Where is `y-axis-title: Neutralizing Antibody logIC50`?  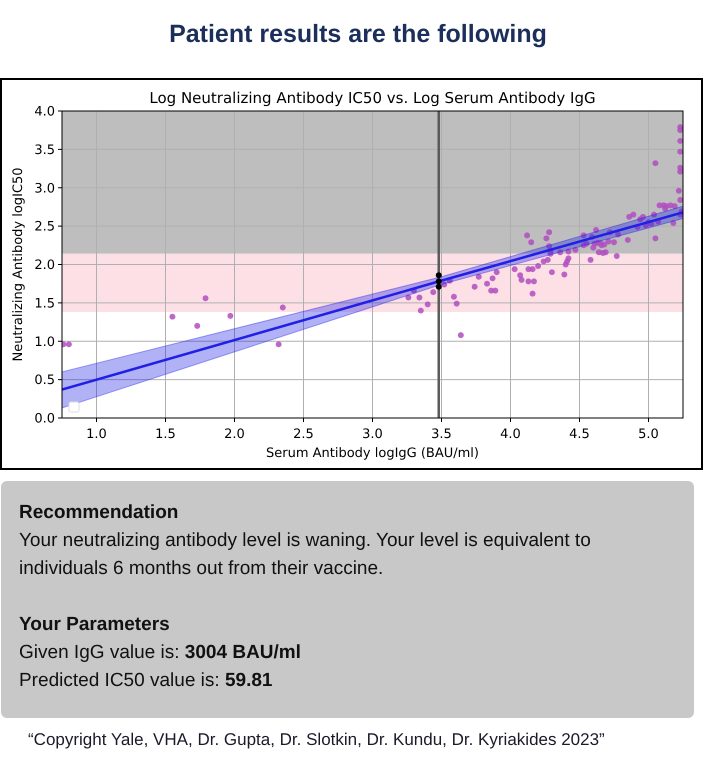 y-axis-title: Neutralizing Antibody logIC50 is located at coordinates (18, 264).